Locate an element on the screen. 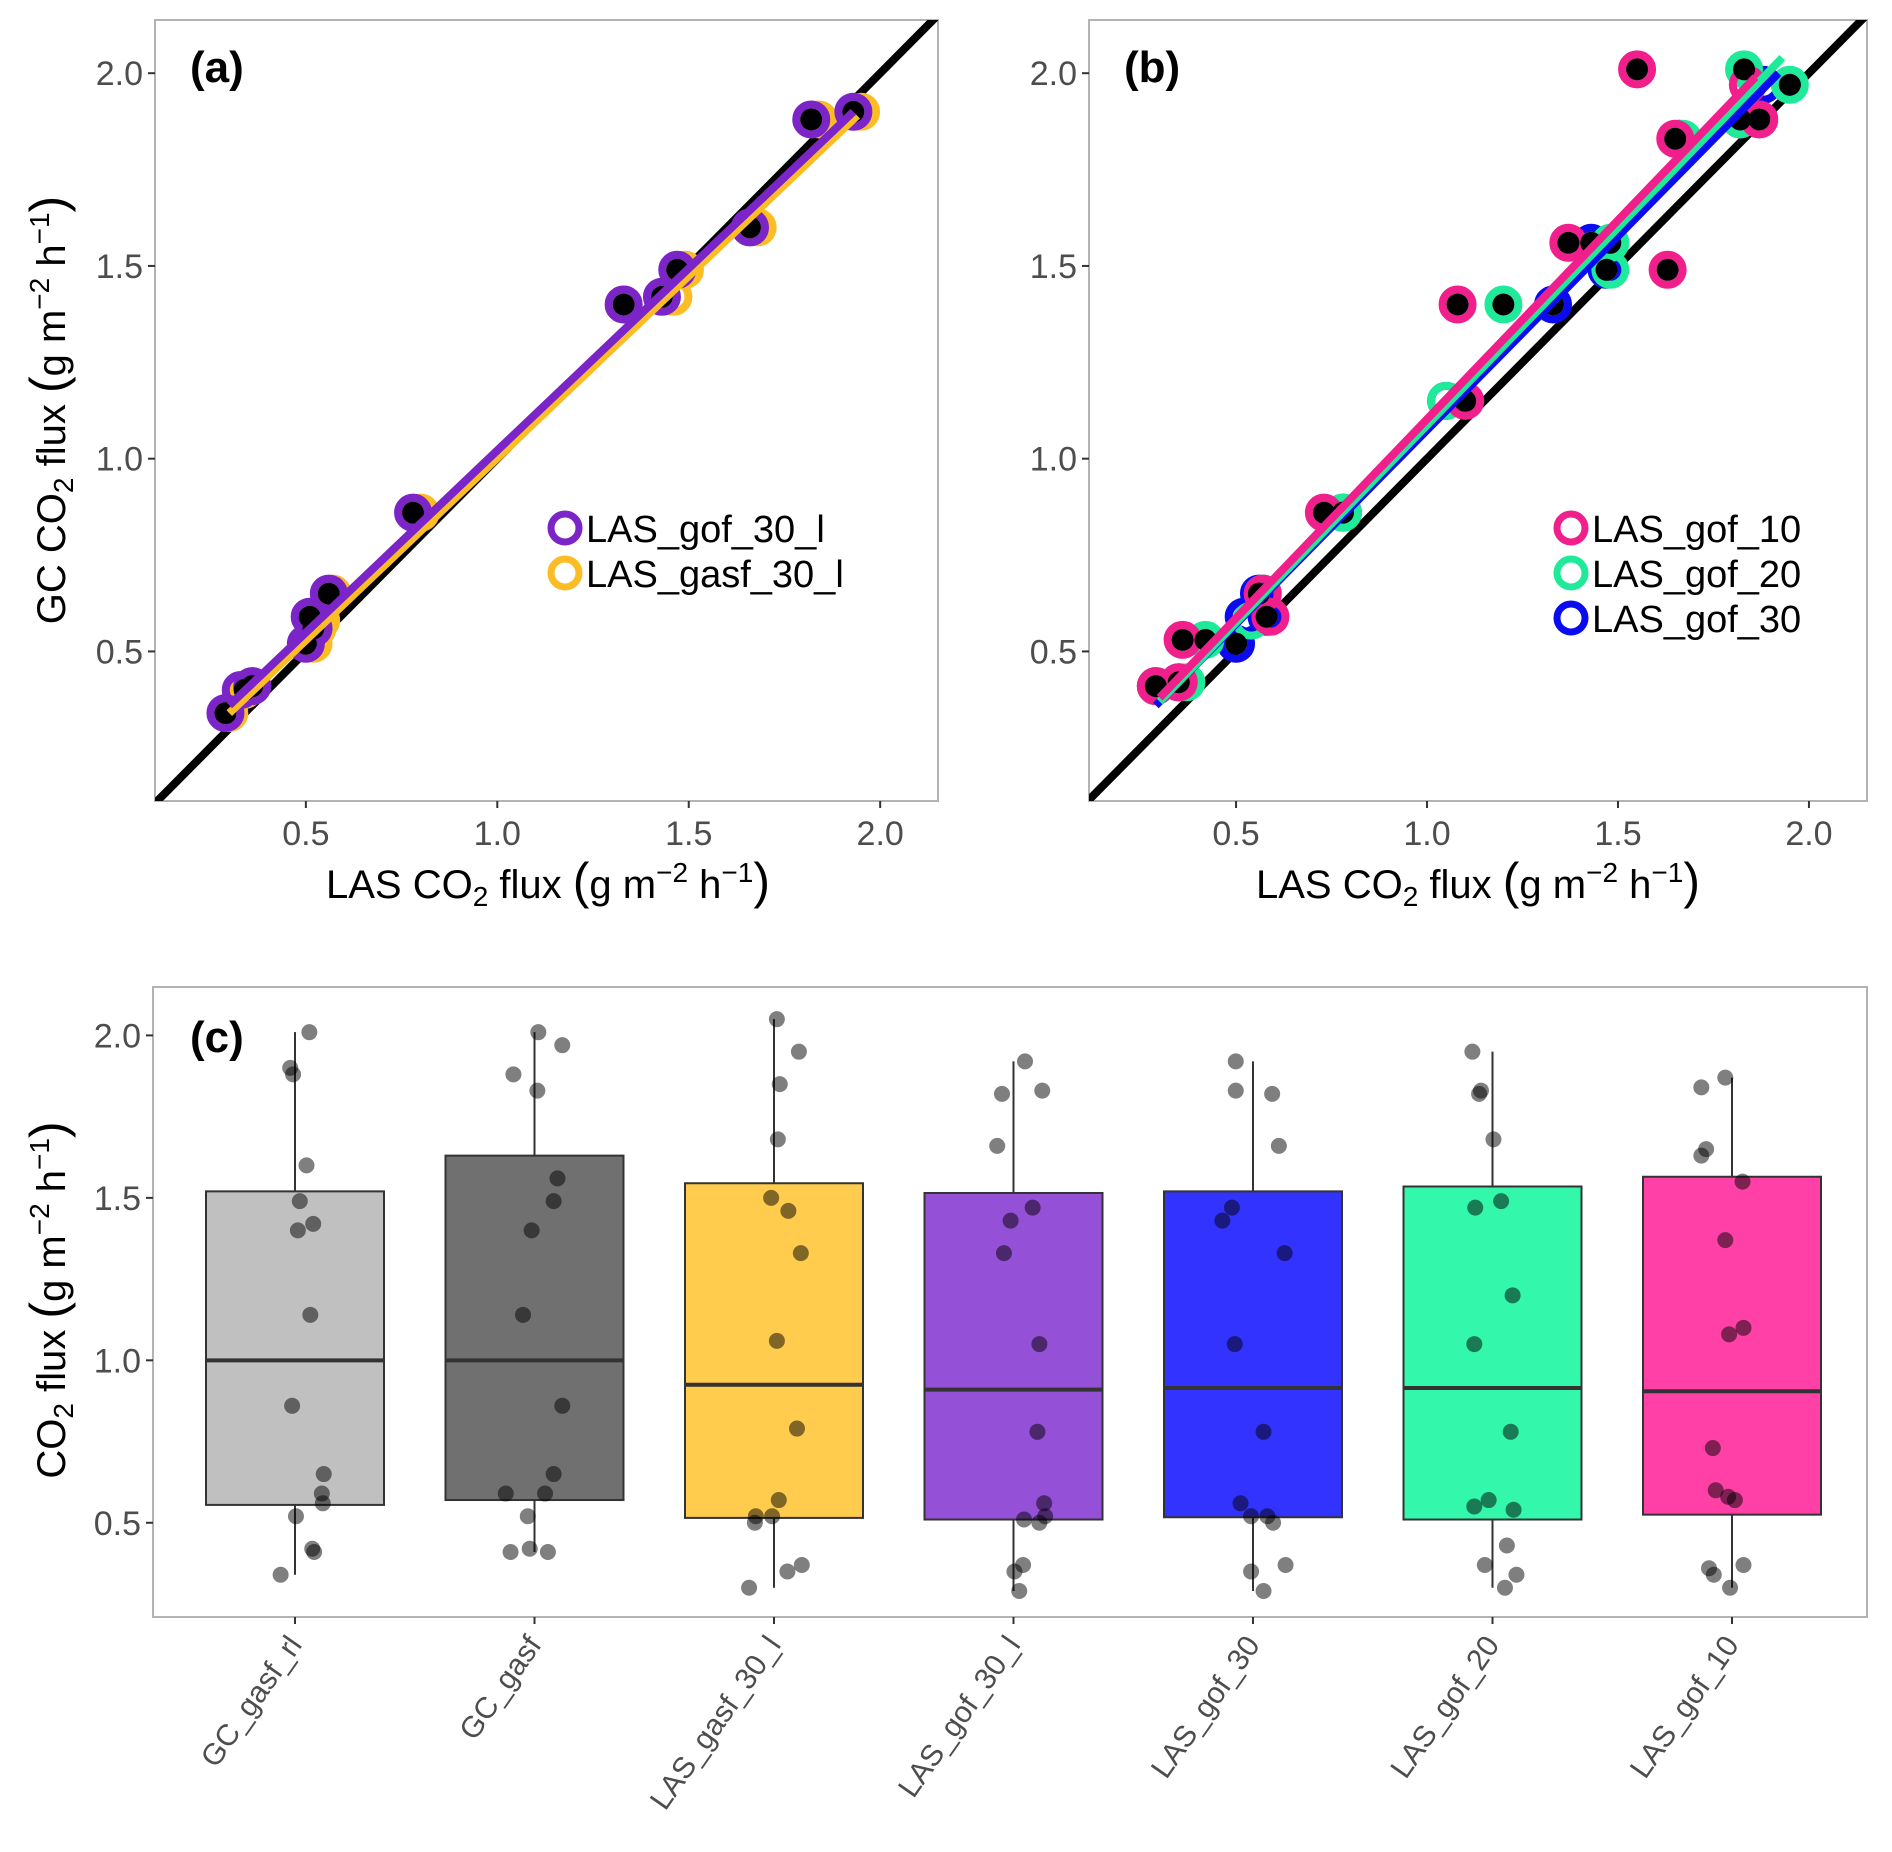 This screenshot has width=1892, height=1852. panel-a-tag: (a) is located at coordinates (217, 67).